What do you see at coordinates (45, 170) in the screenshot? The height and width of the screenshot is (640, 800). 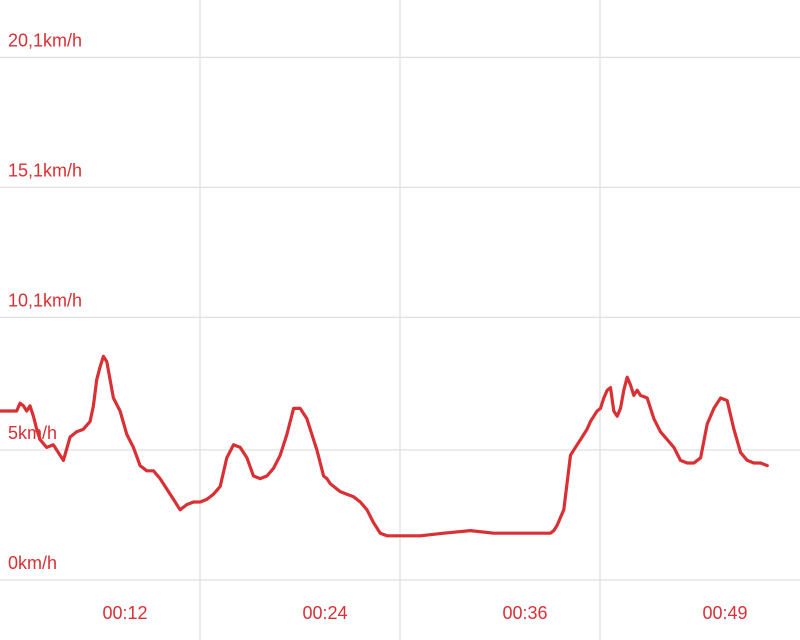 I see `y-tick-label-3: 15,1km/h` at bounding box center [45, 170].